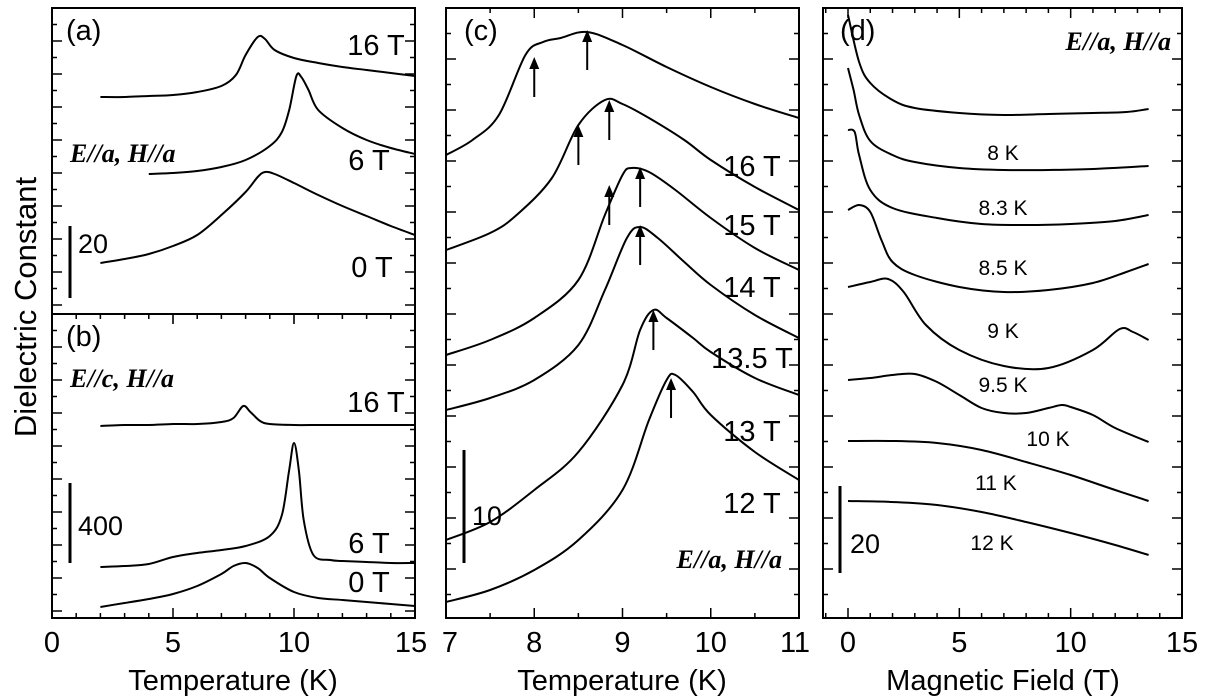  I want to click on curve-a-6t, so click(282, 123).